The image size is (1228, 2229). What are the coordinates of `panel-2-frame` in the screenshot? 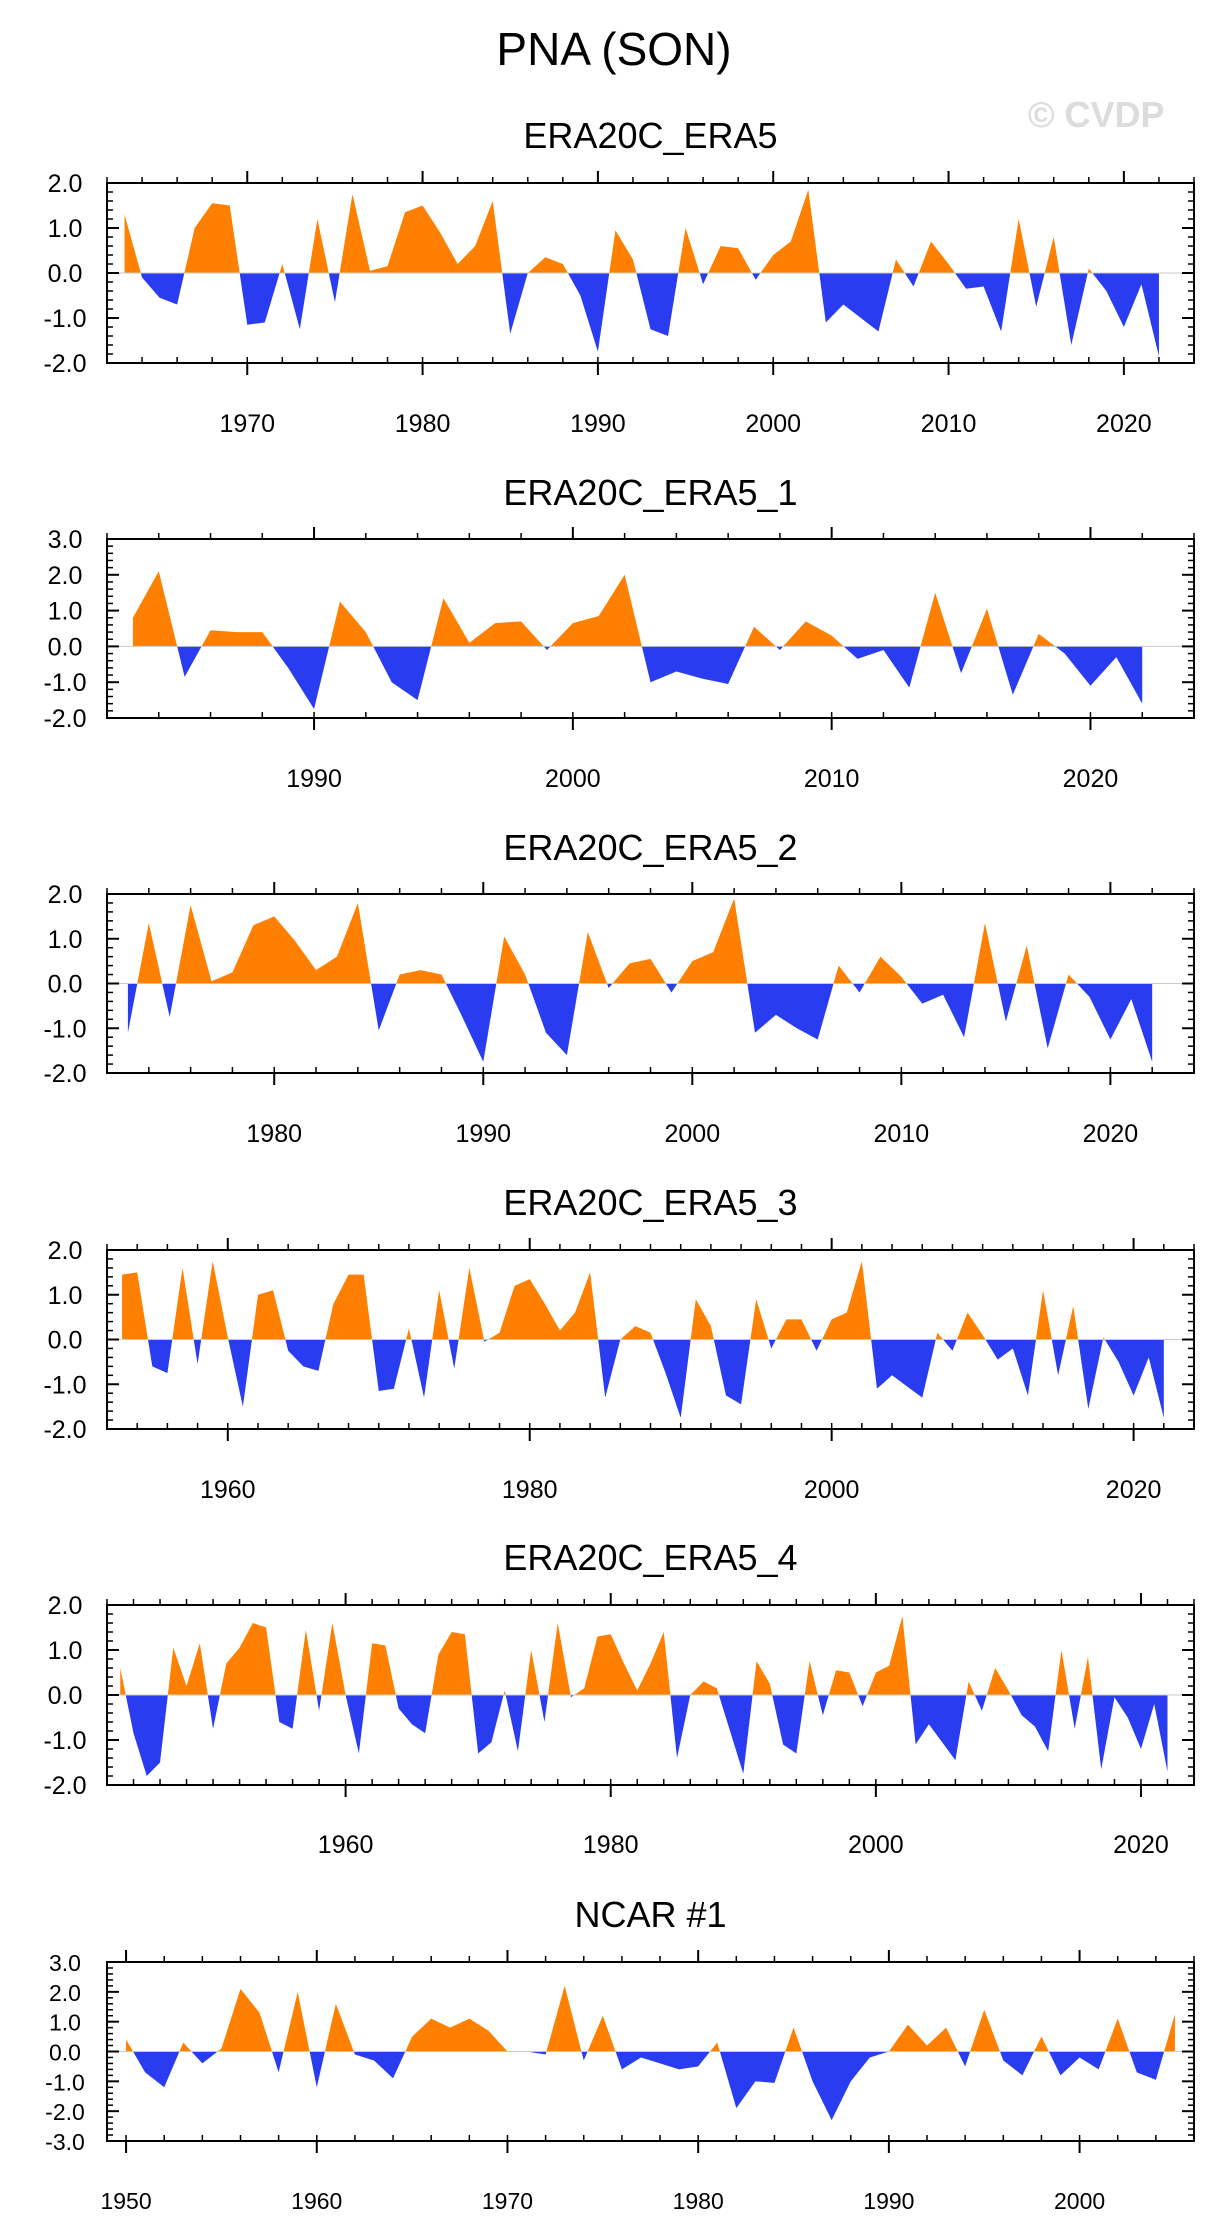 It's located at (650, 628).